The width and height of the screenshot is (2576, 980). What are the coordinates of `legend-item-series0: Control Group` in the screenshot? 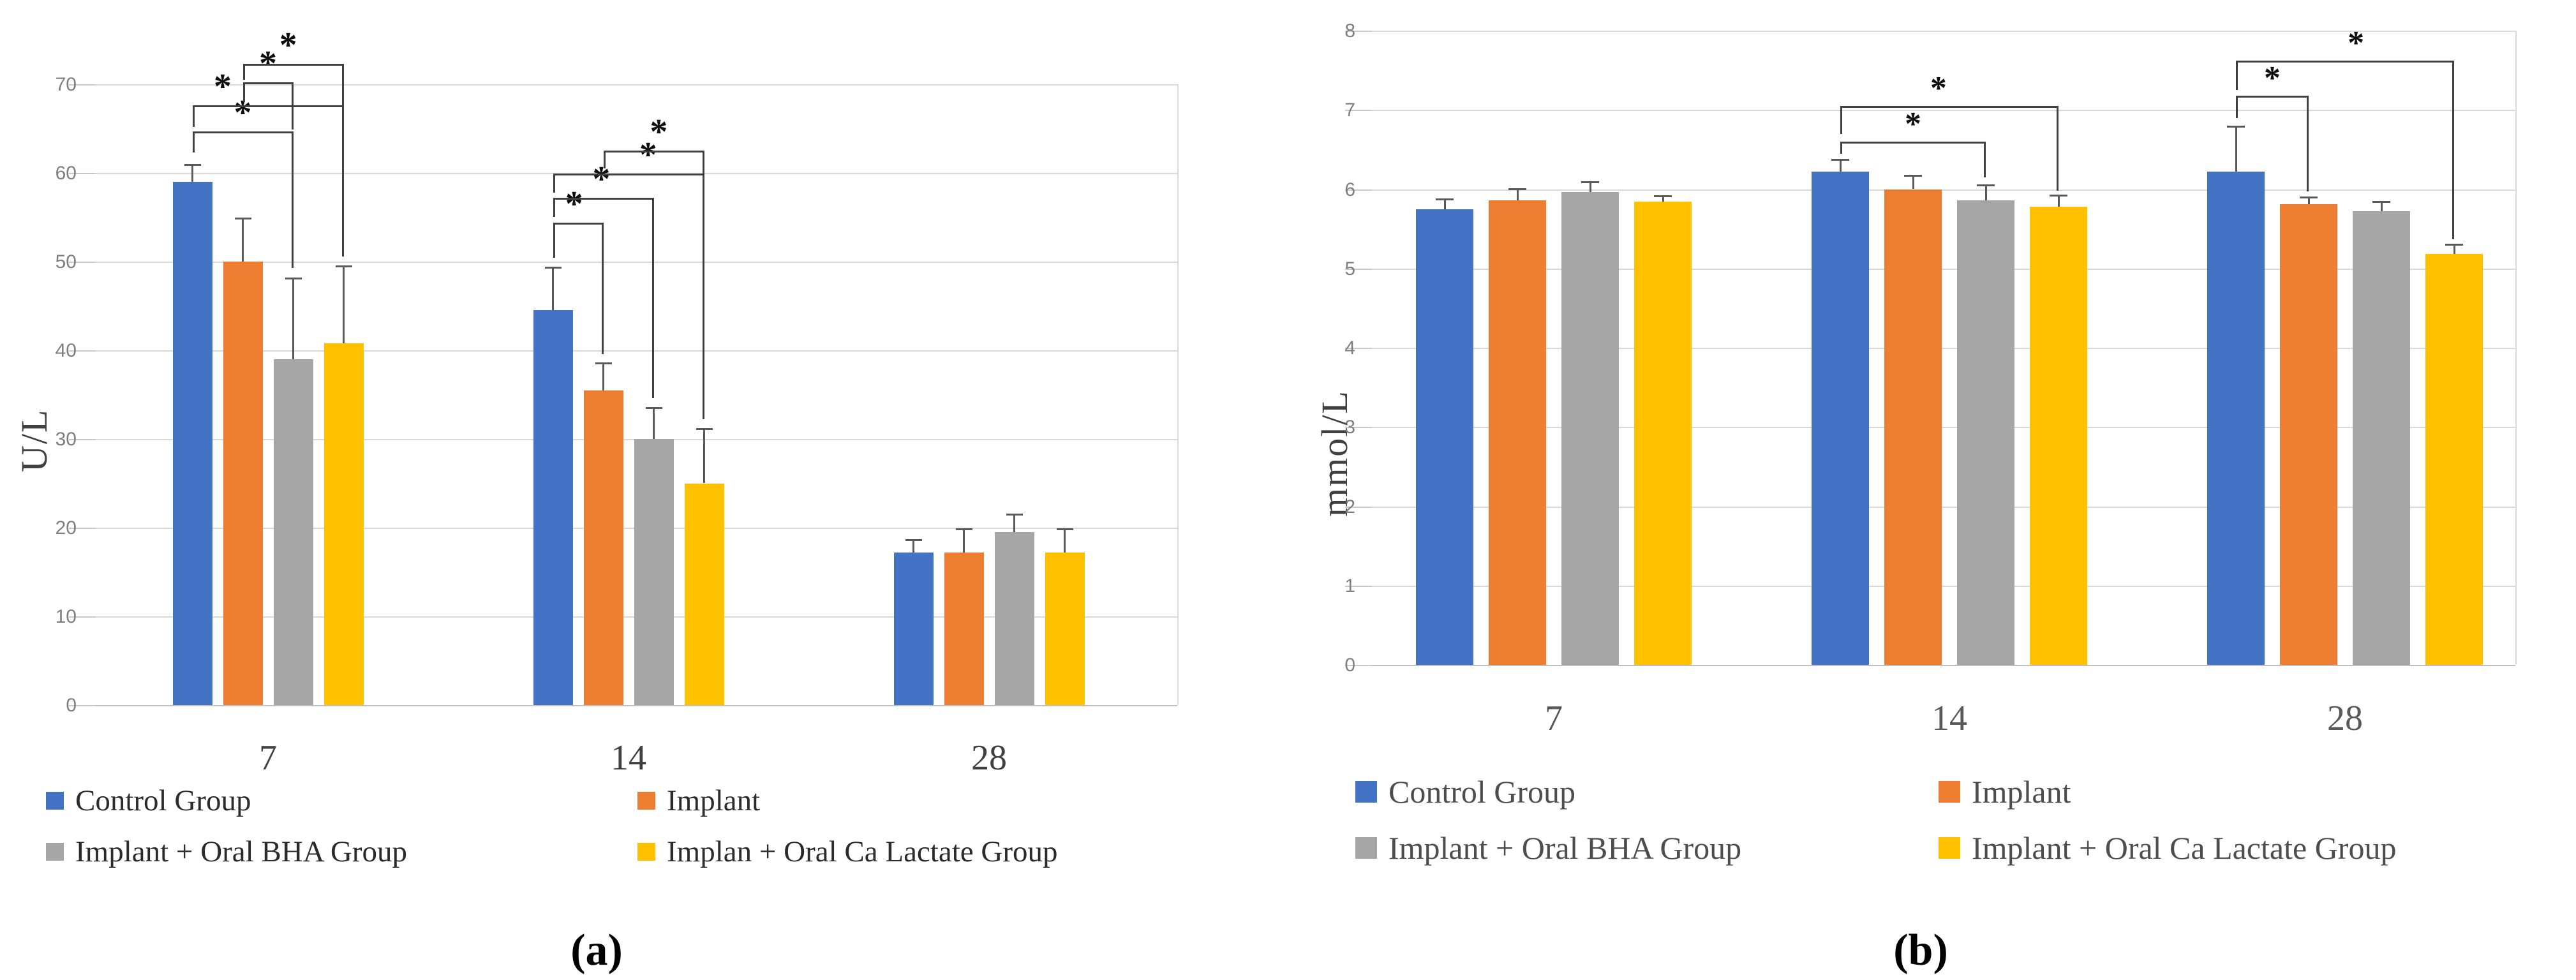 It's located at (1465, 791).